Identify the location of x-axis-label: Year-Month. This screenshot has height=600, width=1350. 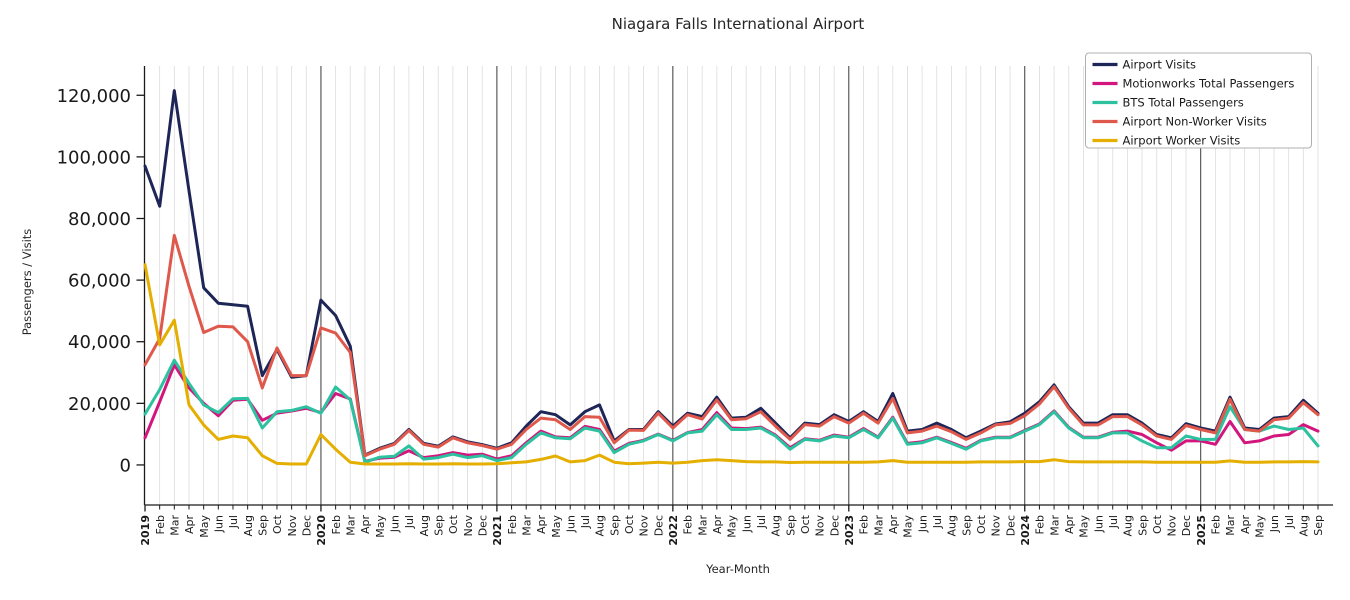
(737, 569).